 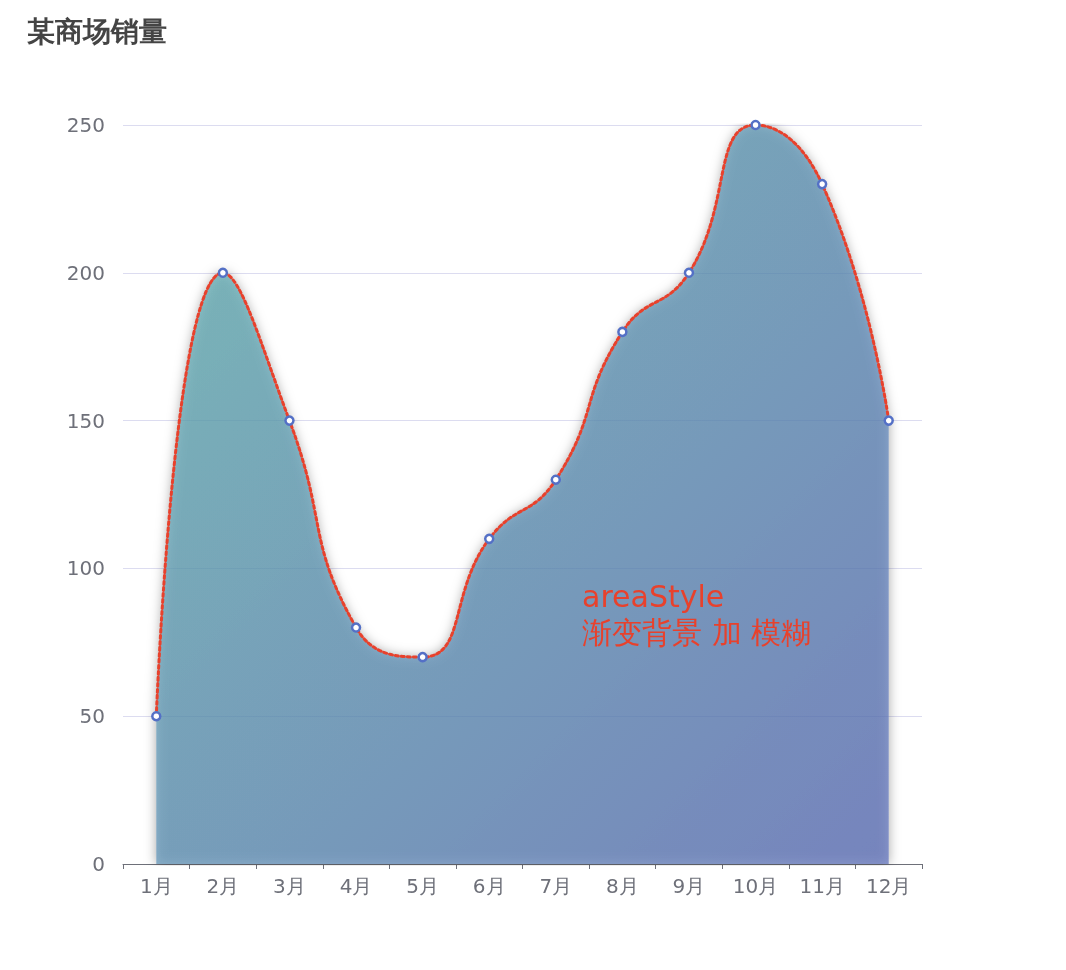 What do you see at coordinates (85, 272) in the screenshot?
I see `y-tick-label: 200` at bounding box center [85, 272].